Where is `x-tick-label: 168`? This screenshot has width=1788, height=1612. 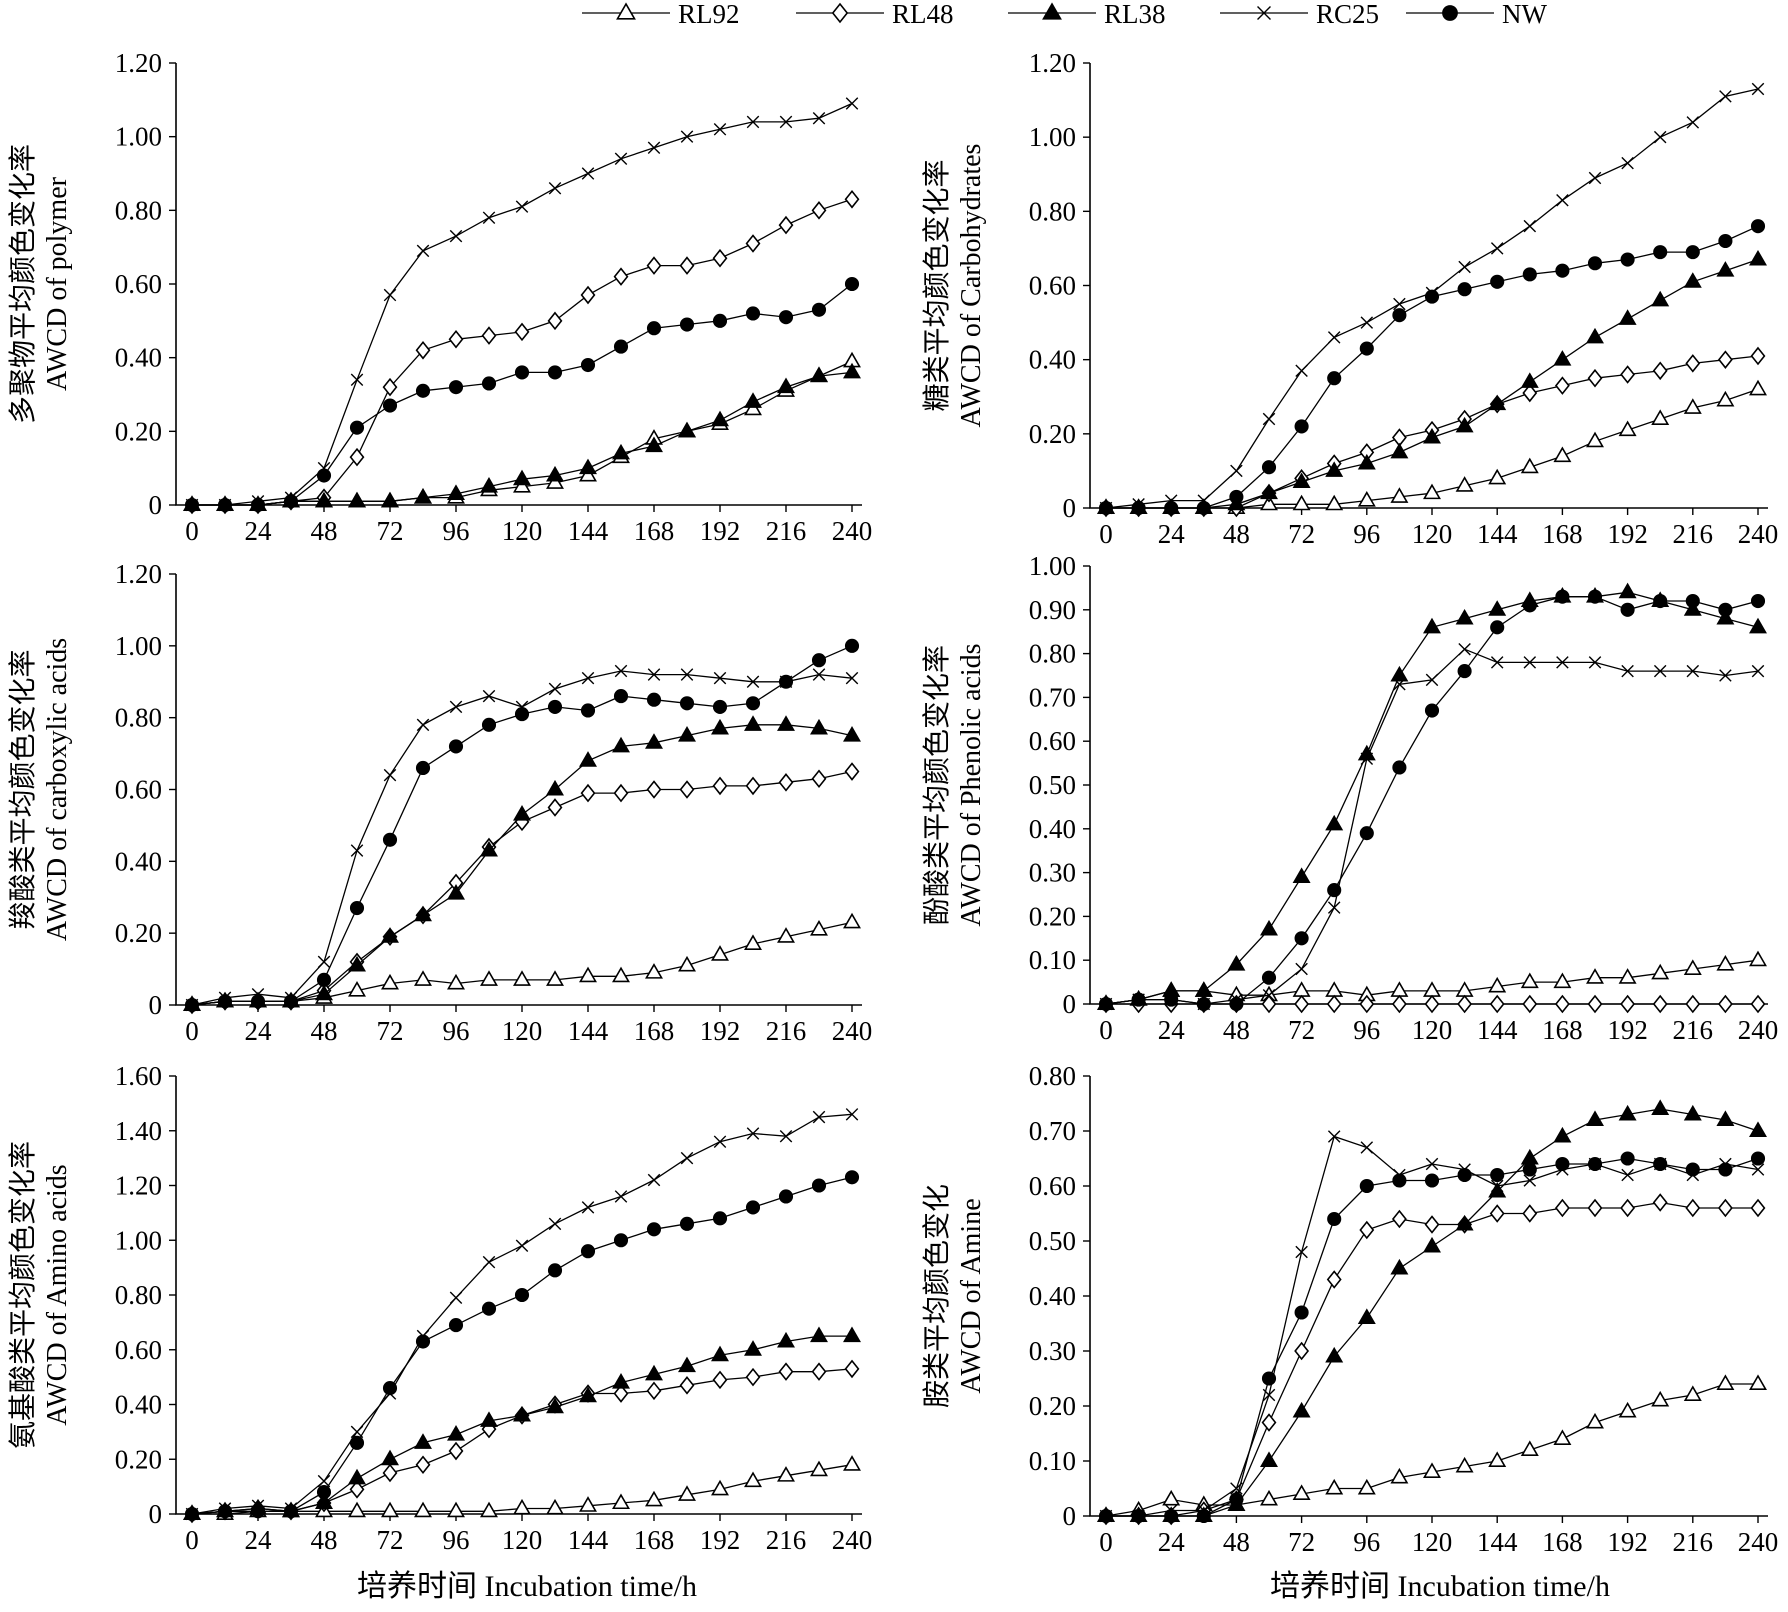 x-tick-label: 168 is located at coordinates (1562, 534).